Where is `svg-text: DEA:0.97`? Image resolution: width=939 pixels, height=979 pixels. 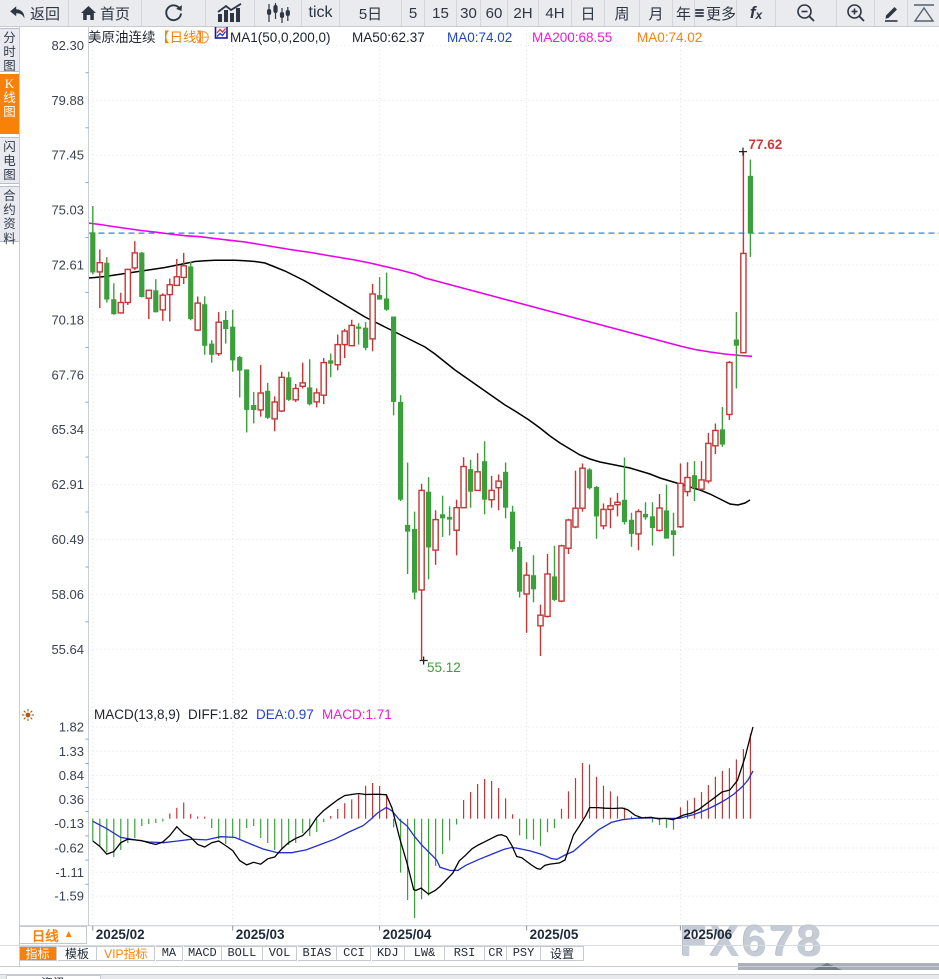
svg-text: DEA:0.97 is located at coordinates (285, 714).